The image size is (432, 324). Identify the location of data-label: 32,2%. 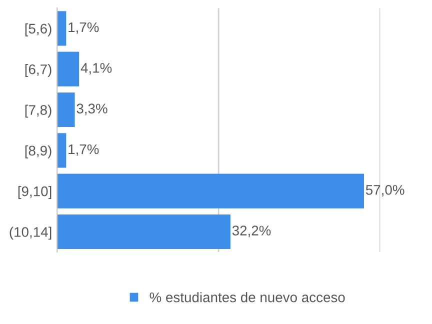
(251, 232).